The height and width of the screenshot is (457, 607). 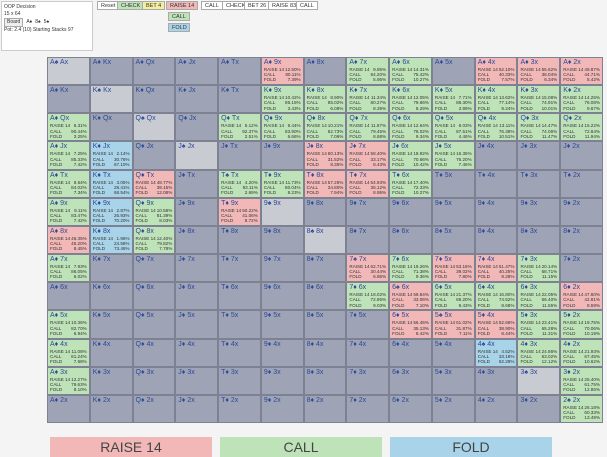 What do you see at coordinates (68, 127) in the screenshot?
I see `hand-cell: A♦ Qx RAISE 14 6.31% CALL 90.44% FOLD 3.25%` at bounding box center [68, 127].